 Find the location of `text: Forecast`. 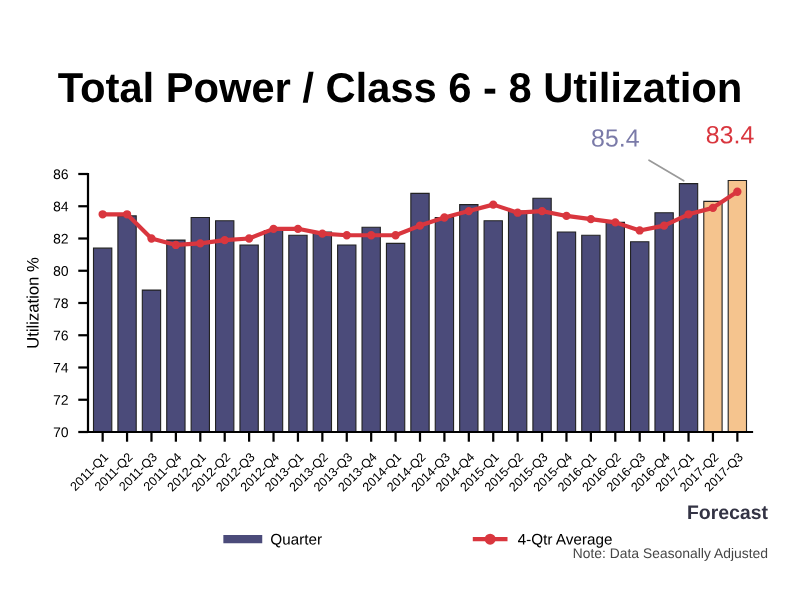

text: Forecast is located at coordinates (728, 512).